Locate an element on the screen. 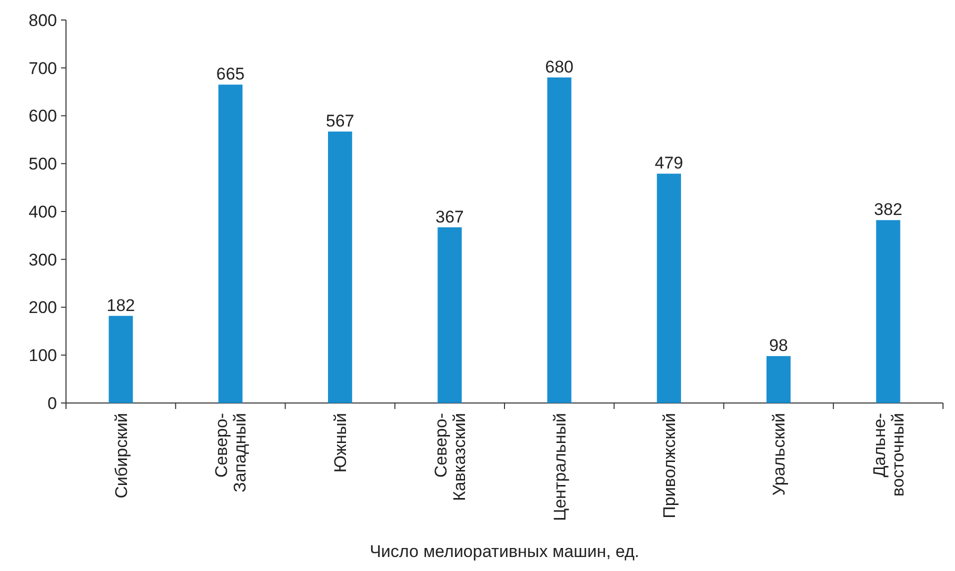  data-label: 367 is located at coordinates (450, 216).